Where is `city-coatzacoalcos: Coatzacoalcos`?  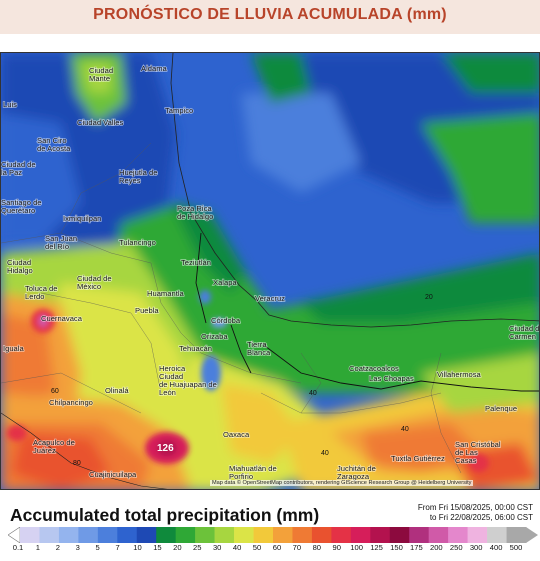 city-coatzacoalcos: Coatzacoalcos is located at coordinates (374, 368).